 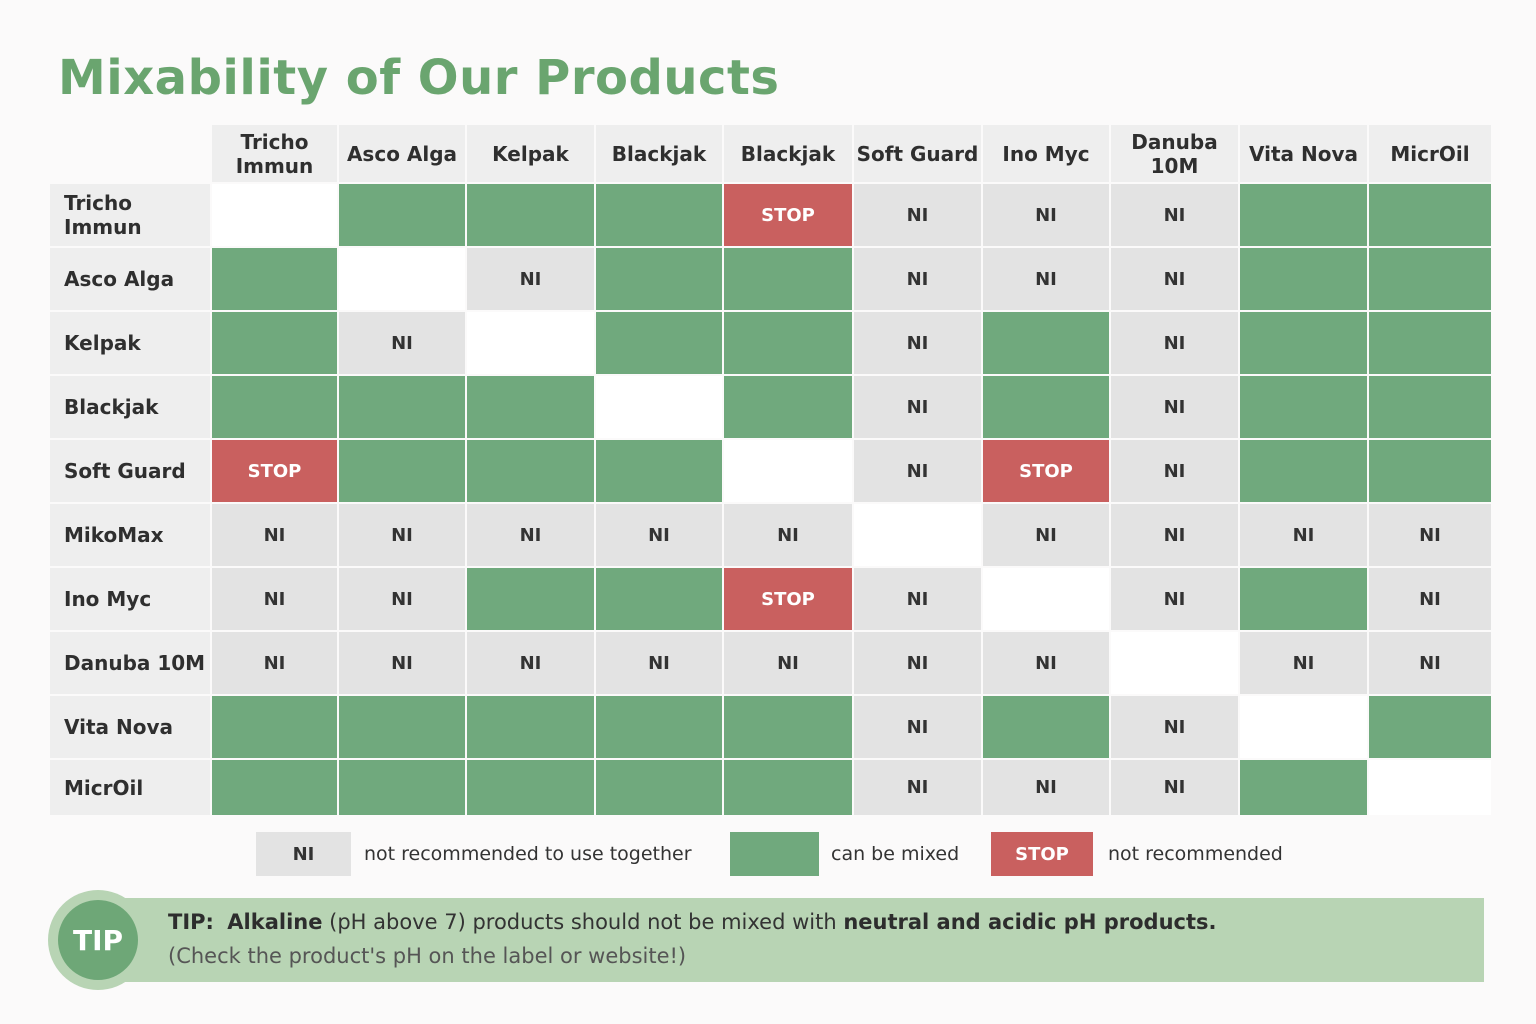 I want to click on legend-green-text: can be mixed, so click(x=895, y=854).